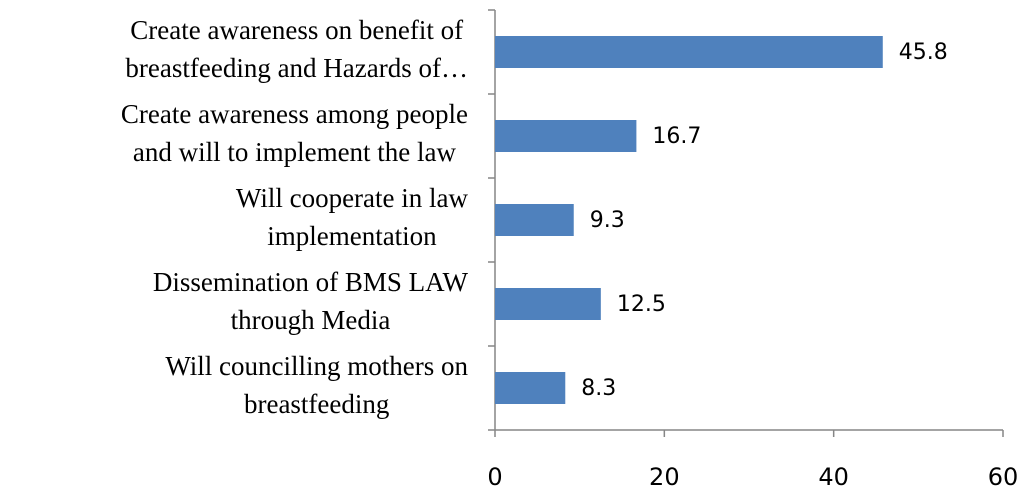 This screenshot has height=496, width=1023. What do you see at coordinates (311, 320) in the screenshot?
I see `y-tick-label: through Media` at bounding box center [311, 320].